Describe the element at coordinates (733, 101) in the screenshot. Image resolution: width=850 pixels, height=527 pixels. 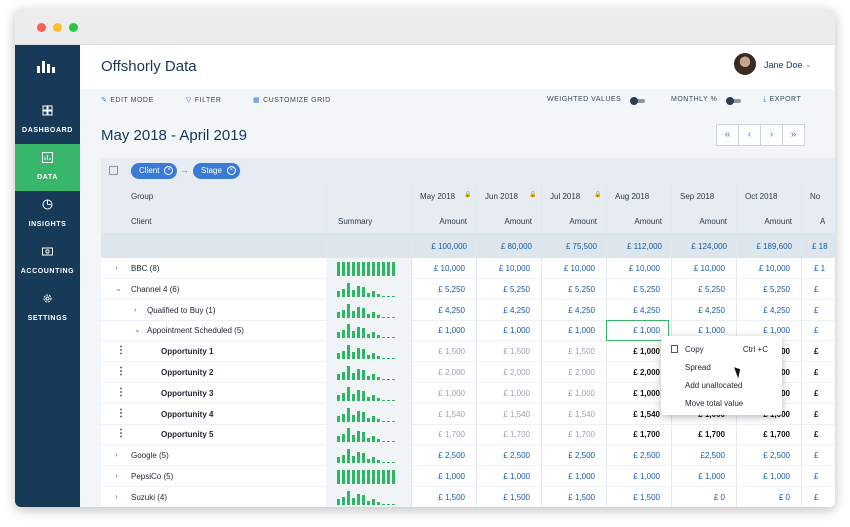
I see `monthly-percent-toggle` at that location.